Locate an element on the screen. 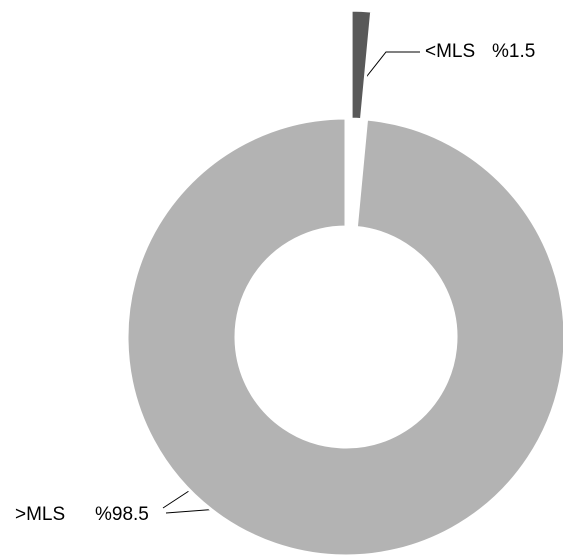 The width and height of the screenshot is (563, 558). slice-category-label: <MLS is located at coordinates (450, 51).